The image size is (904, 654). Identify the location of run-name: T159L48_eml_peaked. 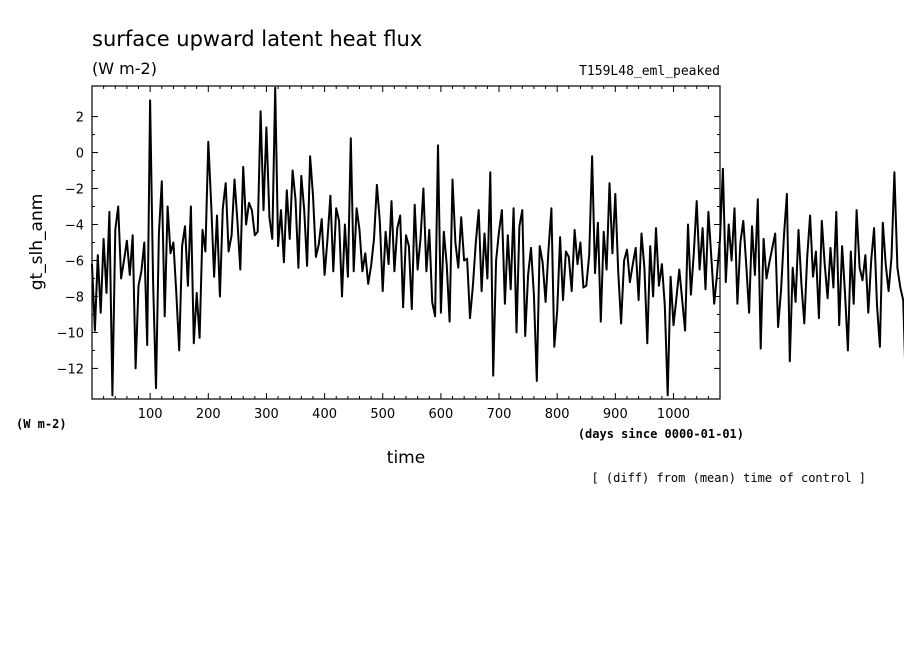
(649, 71).